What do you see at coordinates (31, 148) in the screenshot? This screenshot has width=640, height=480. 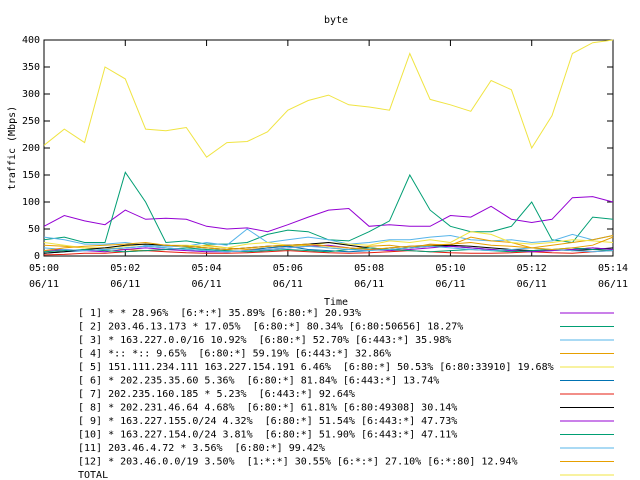 I see `y-tick-label: 200` at bounding box center [31, 148].